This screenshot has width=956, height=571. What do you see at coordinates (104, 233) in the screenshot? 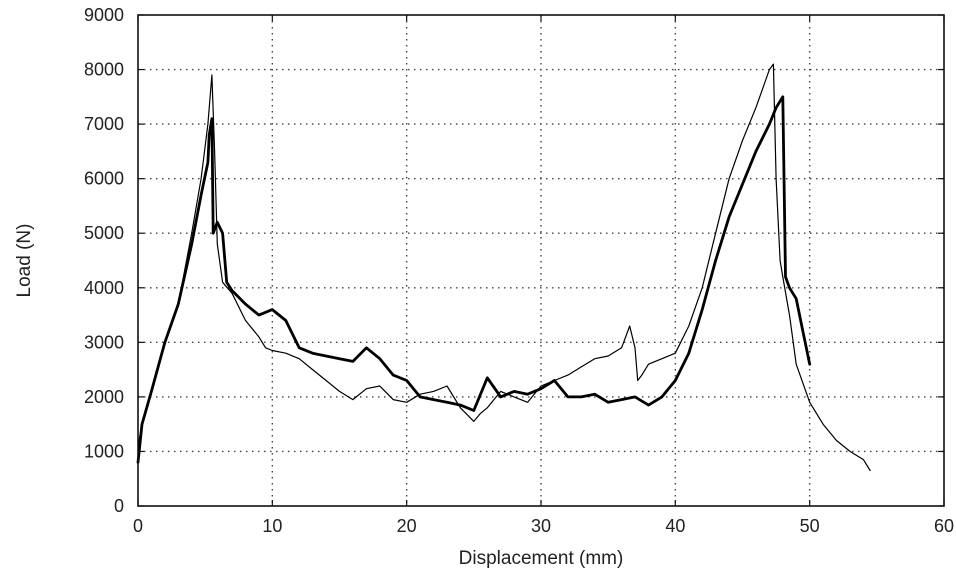
I see `y-tick-label: 5000` at bounding box center [104, 233].